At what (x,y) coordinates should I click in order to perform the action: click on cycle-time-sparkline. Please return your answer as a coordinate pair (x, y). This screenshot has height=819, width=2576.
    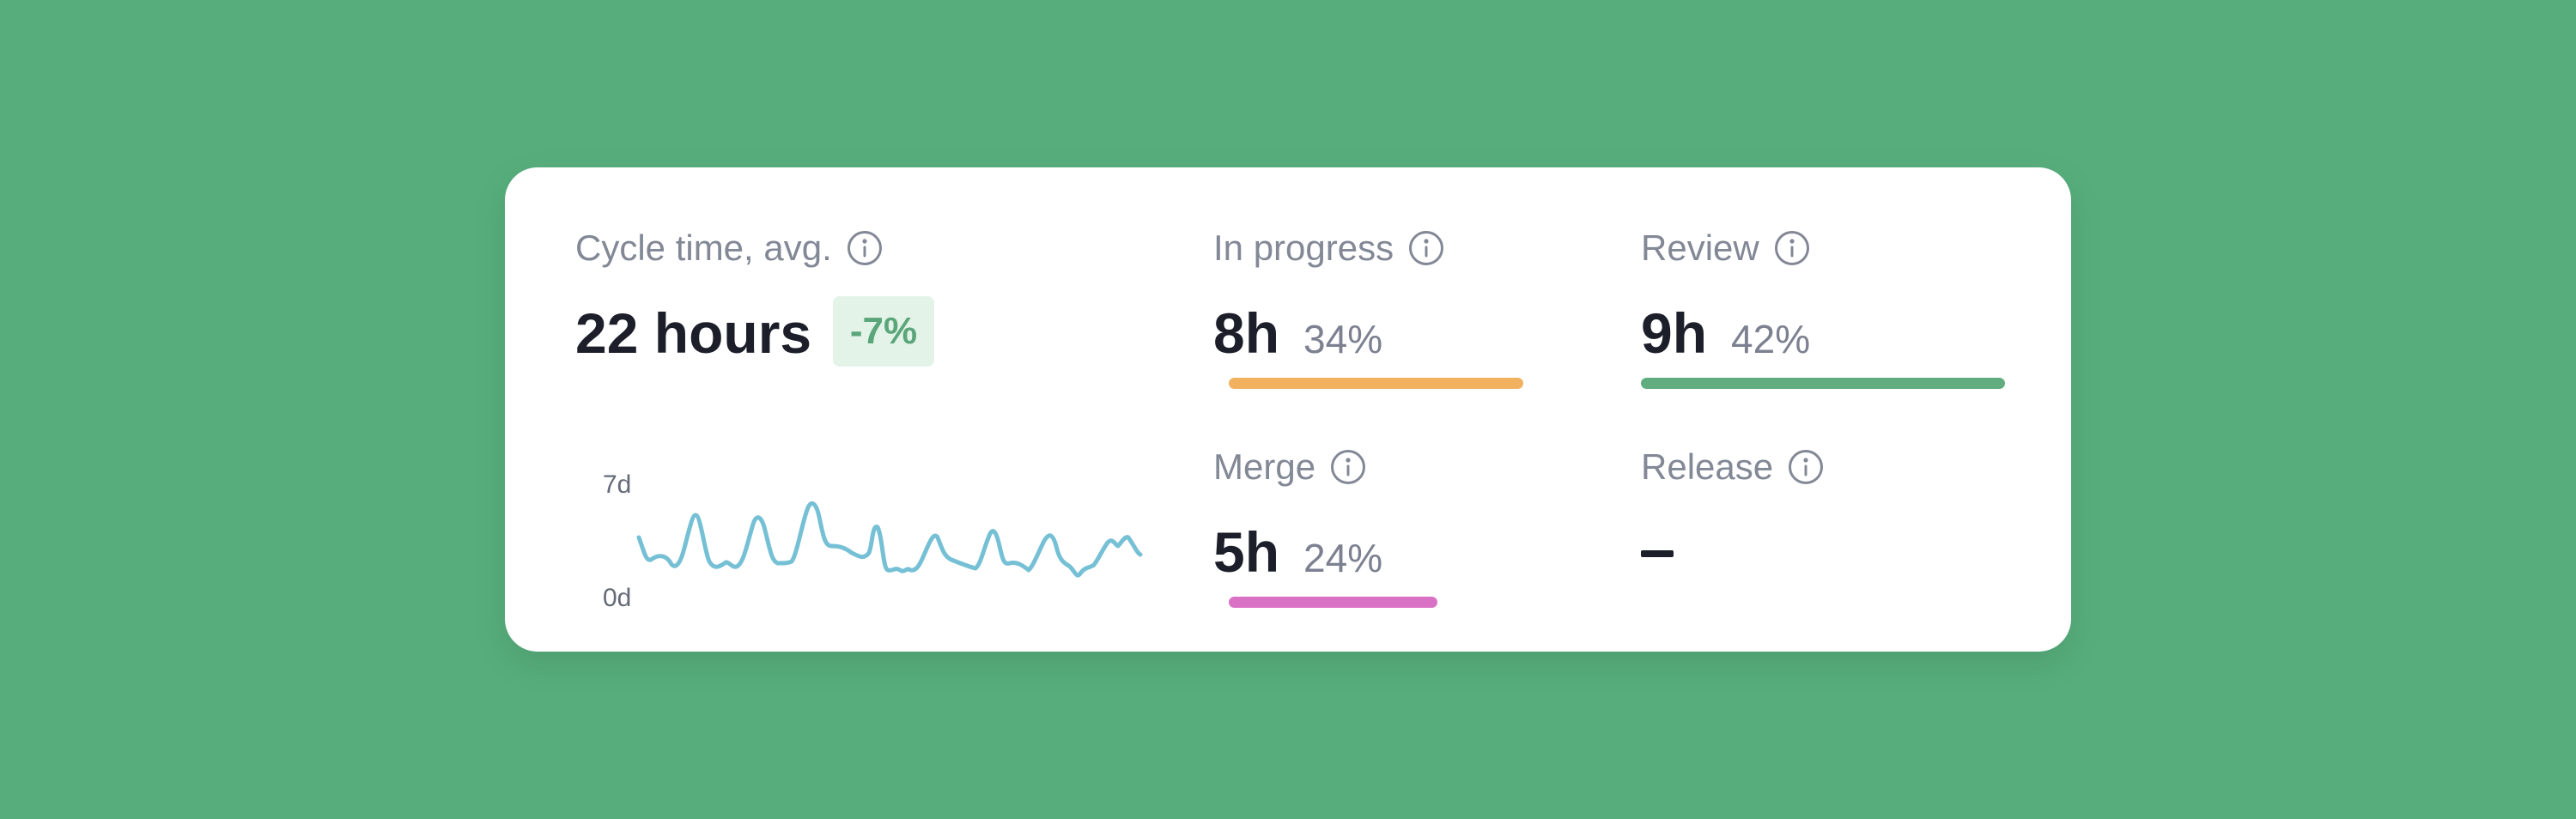
    Looking at the image, I should click on (889, 539).